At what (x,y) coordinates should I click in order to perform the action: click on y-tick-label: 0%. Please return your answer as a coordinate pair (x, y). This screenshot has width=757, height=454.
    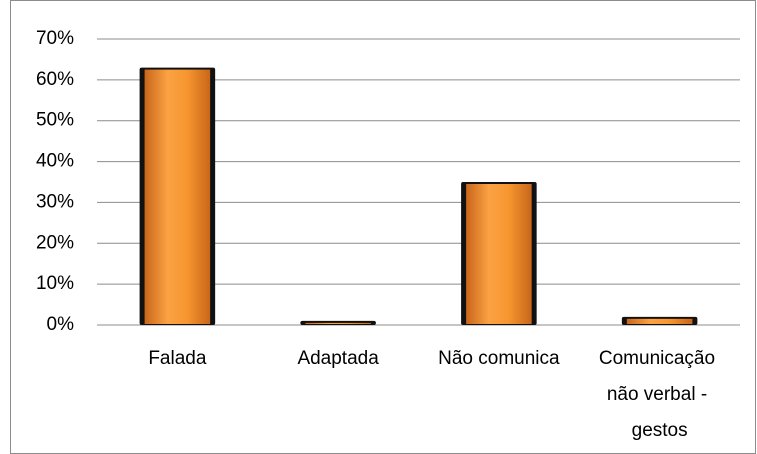
    Looking at the image, I should click on (61, 324).